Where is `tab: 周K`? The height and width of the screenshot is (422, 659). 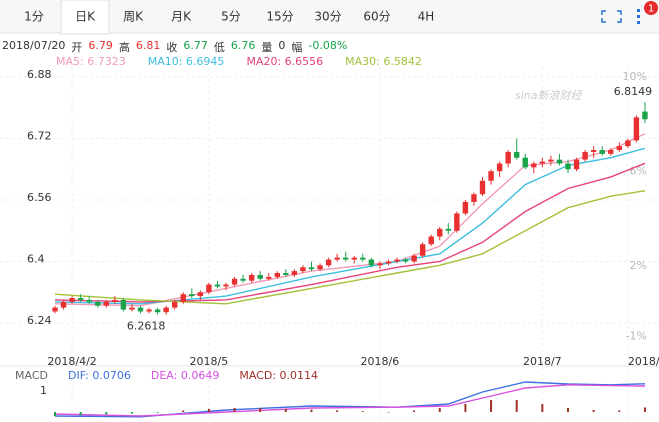 tab: 周K is located at coordinates (133, 17).